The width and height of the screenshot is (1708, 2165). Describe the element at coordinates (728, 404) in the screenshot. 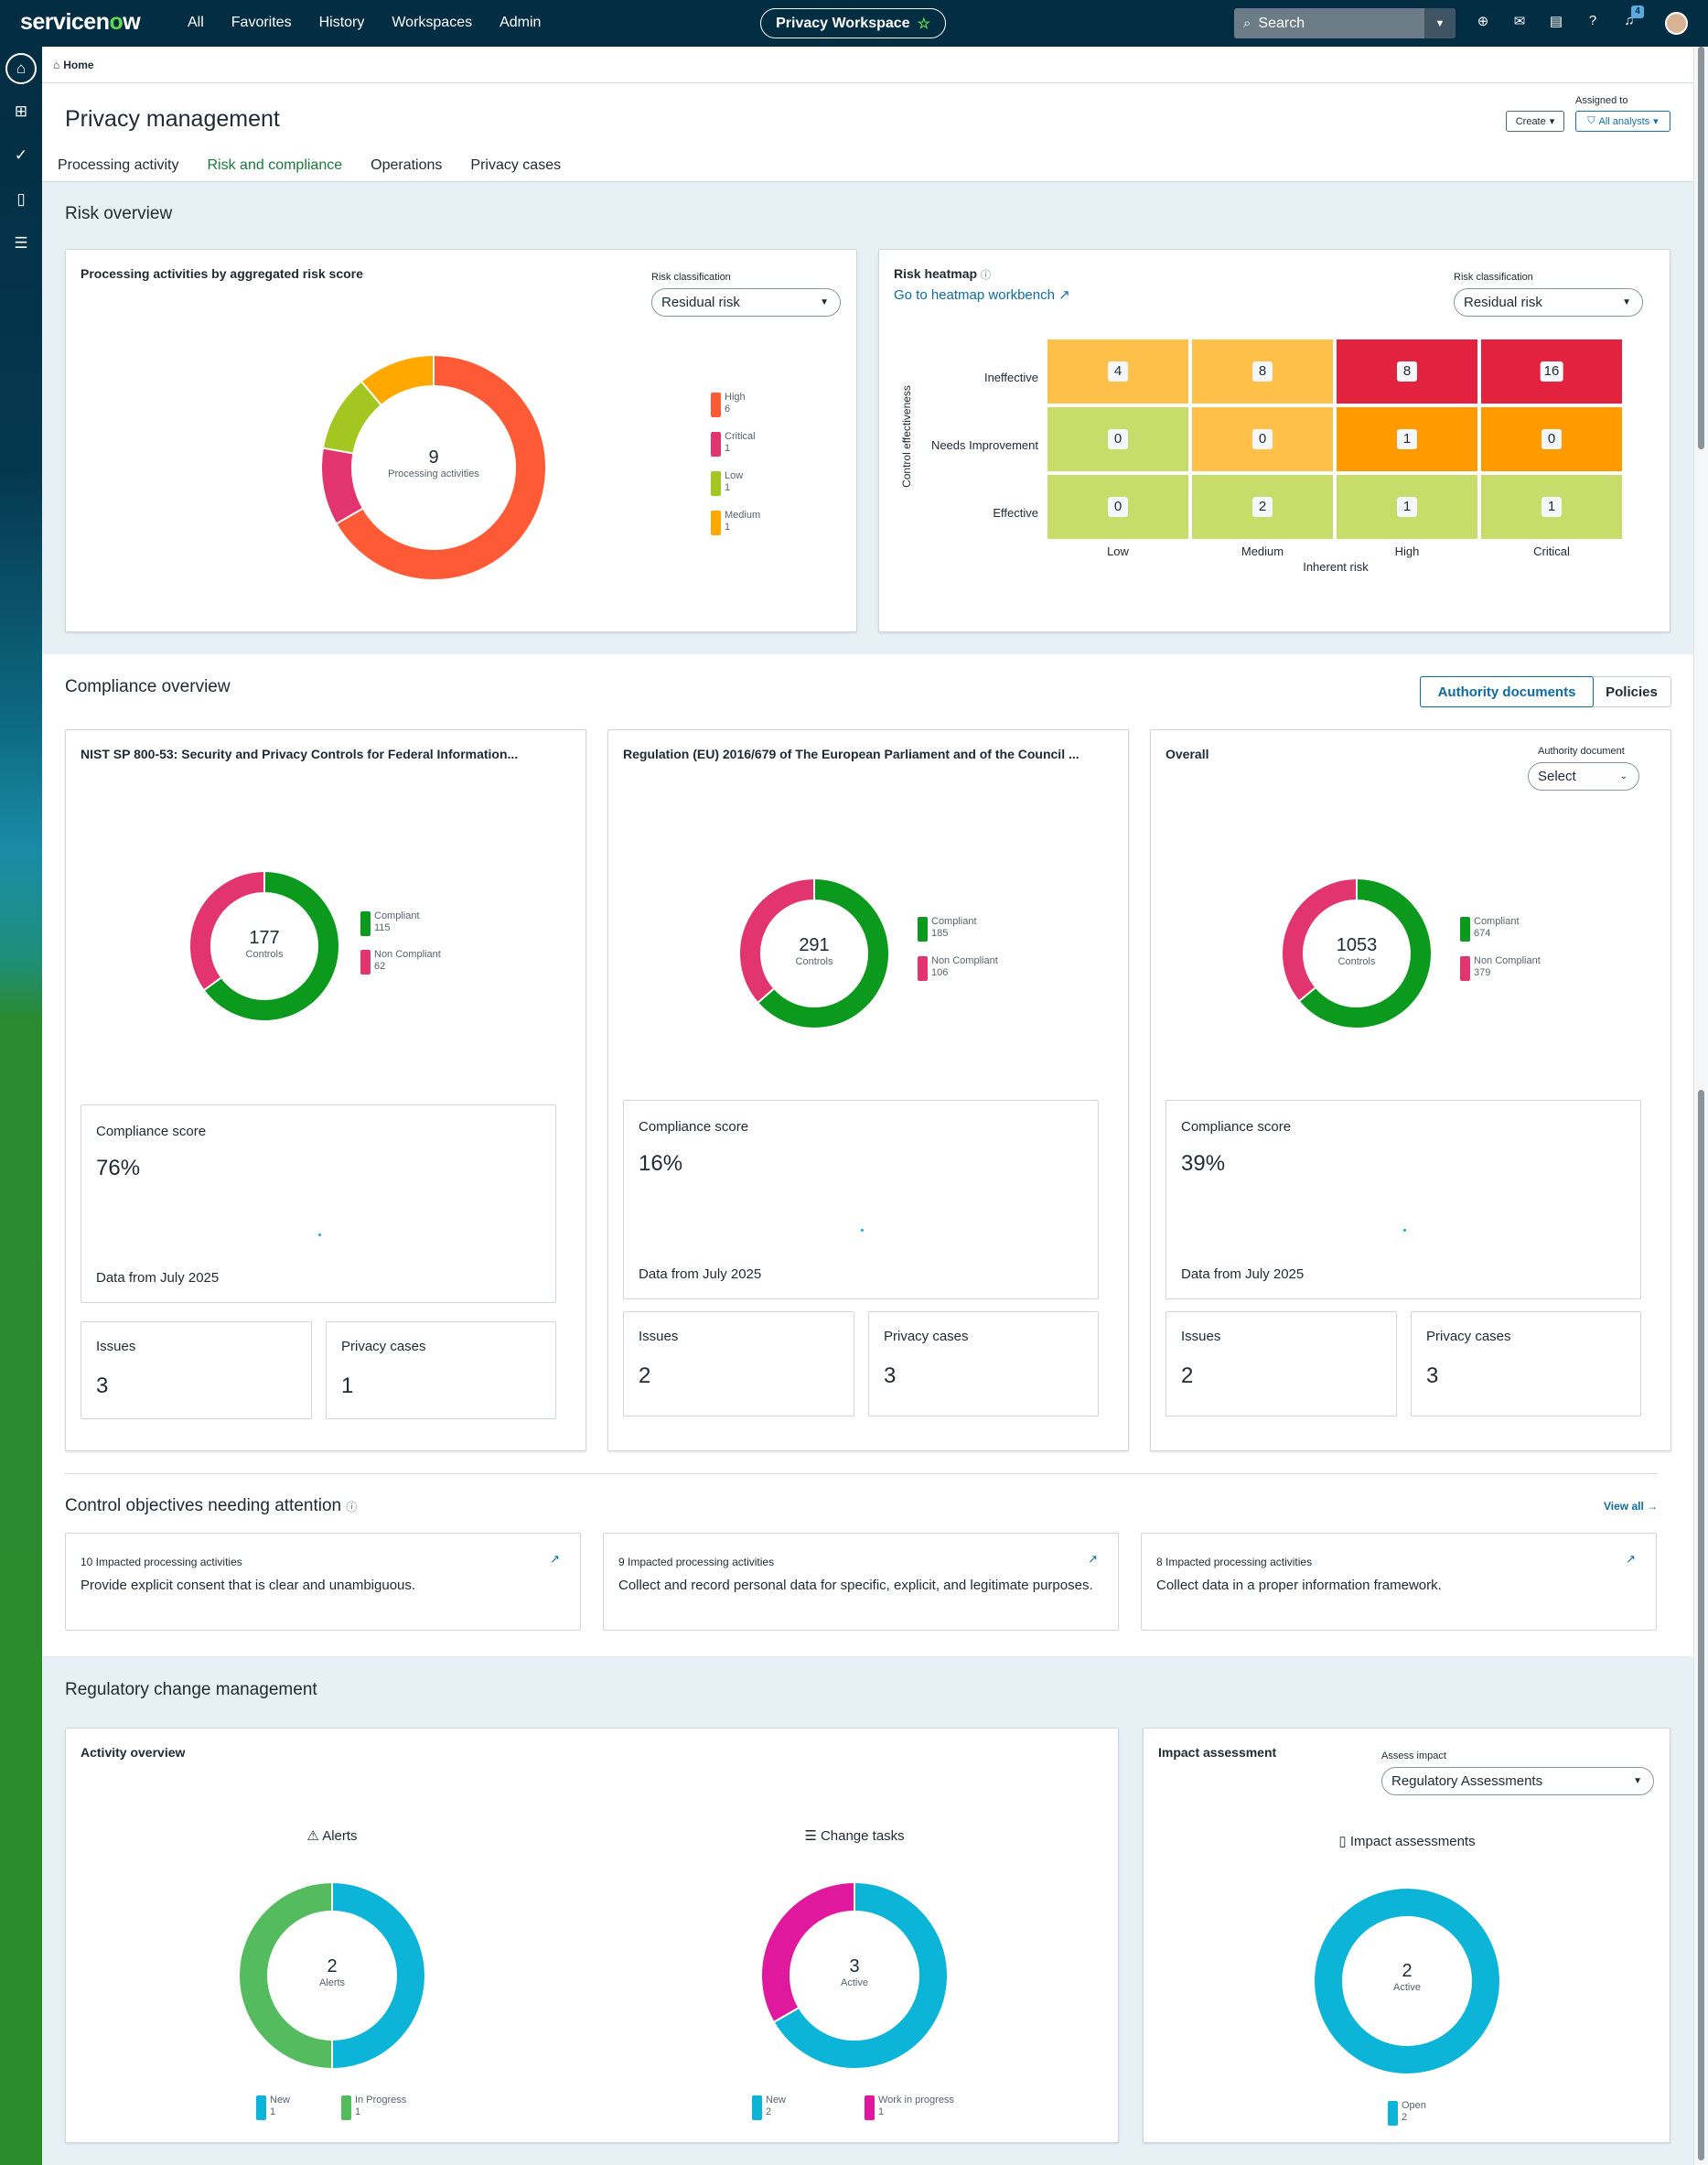

I see `legend-item: High 6` at that location.